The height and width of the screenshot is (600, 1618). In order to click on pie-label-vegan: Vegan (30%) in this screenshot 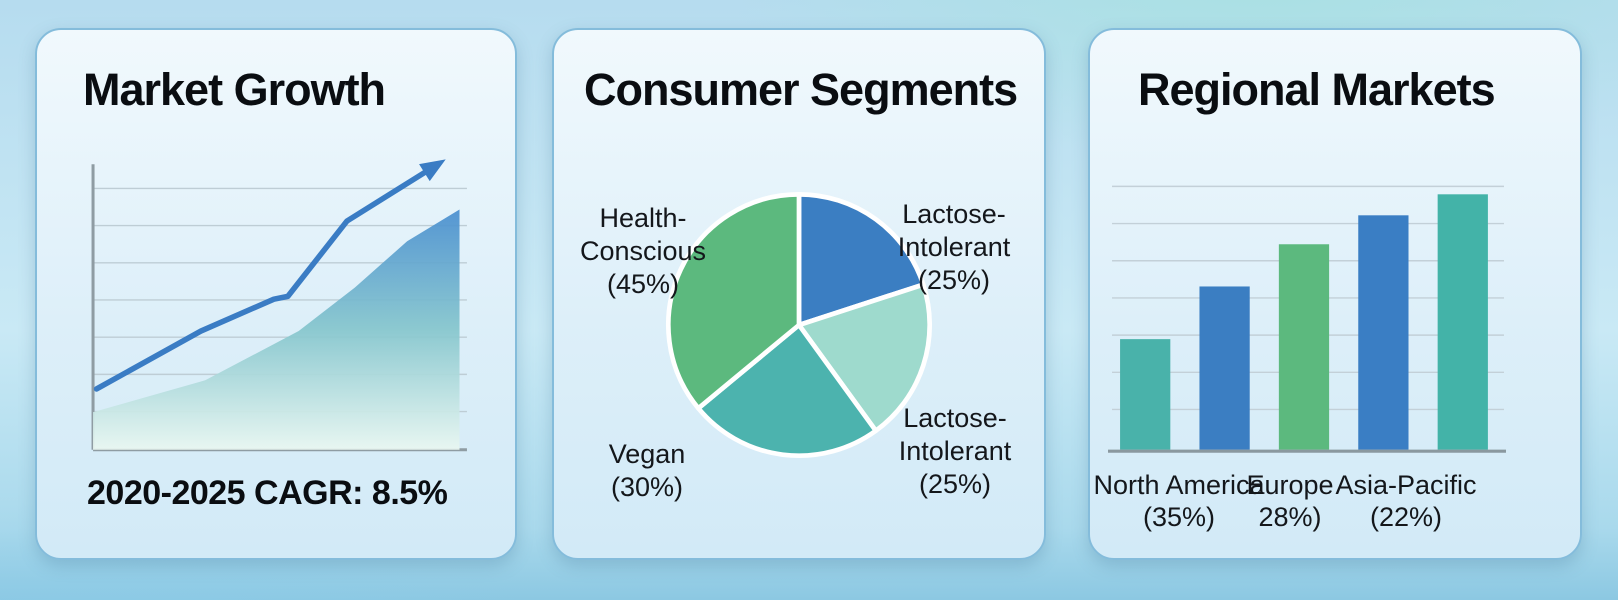, I will do `click(647, 471)`.